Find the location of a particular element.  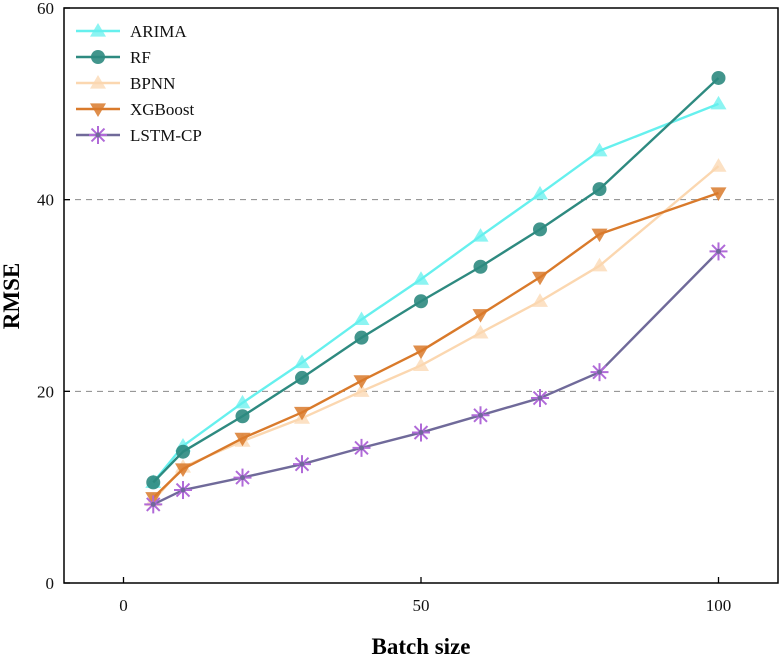

legend-label-bpnn: BPNN is located at coordinates (152, 83).